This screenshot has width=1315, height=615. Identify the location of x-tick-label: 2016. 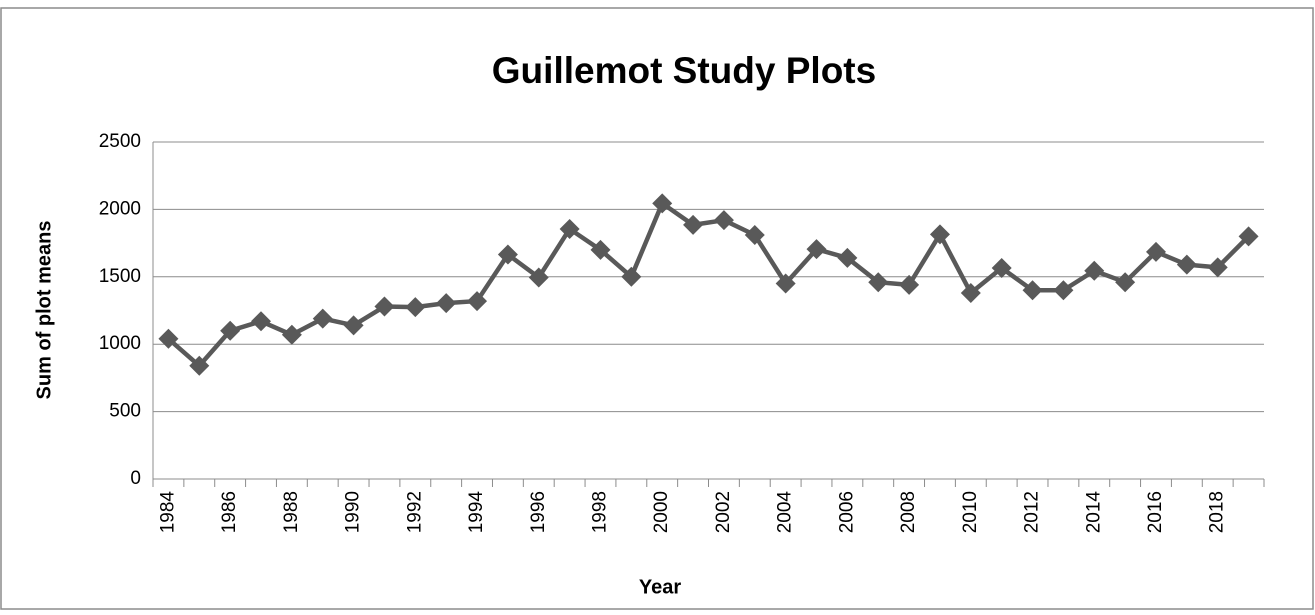
(1155, 512).